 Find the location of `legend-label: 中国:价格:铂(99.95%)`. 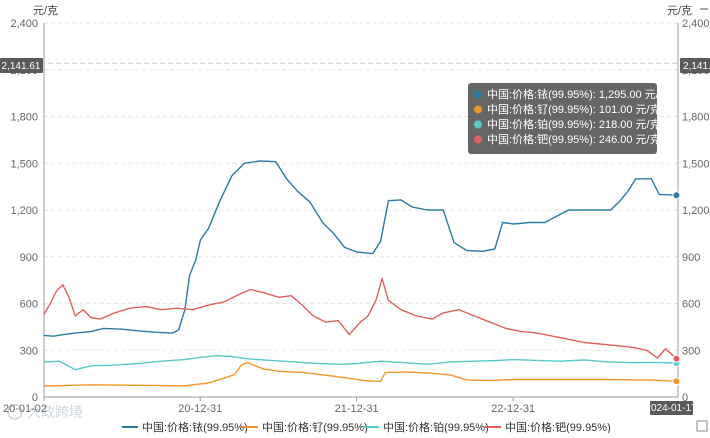

legend-label: 中国:价格:铂(99.95%) is located at coordinates (436, 426).